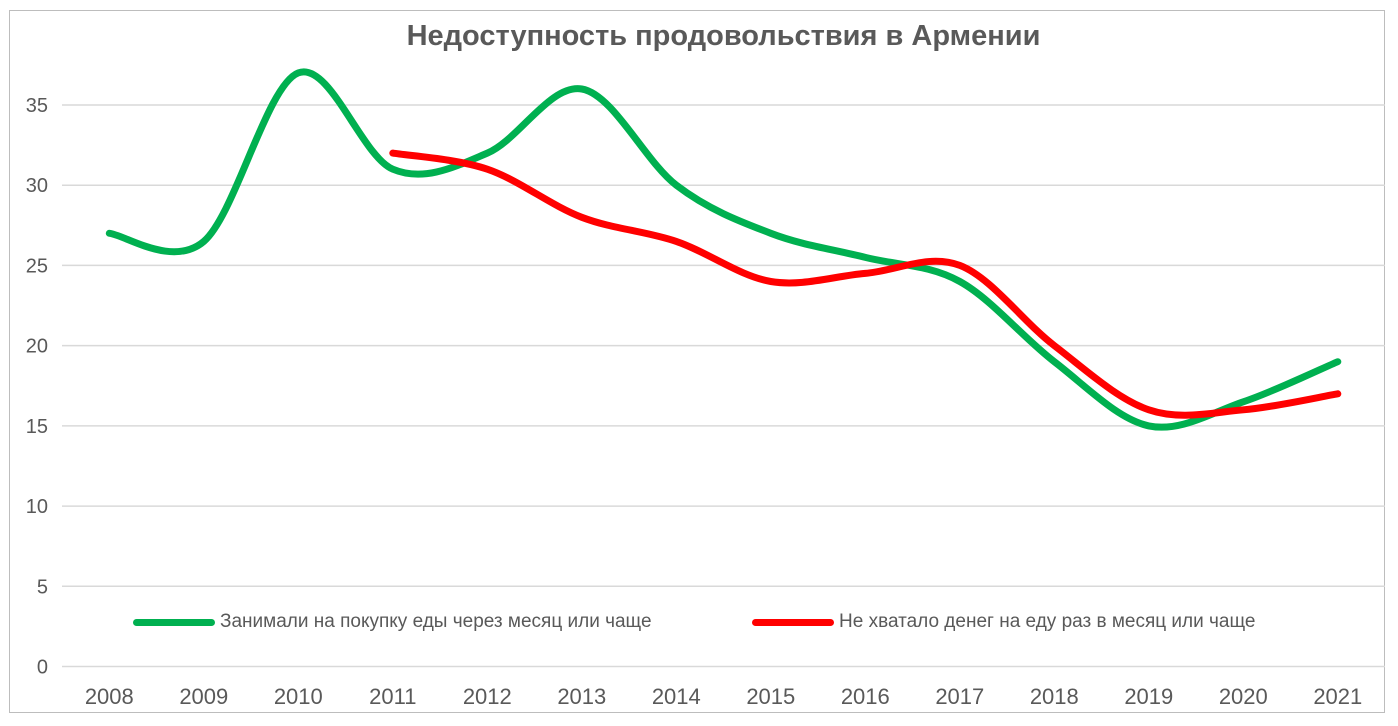  What do you see at coordinates (770, 696) in the screenshot?
I see `x-axis-tick-label: 2015` at bounding box center [770, 696].